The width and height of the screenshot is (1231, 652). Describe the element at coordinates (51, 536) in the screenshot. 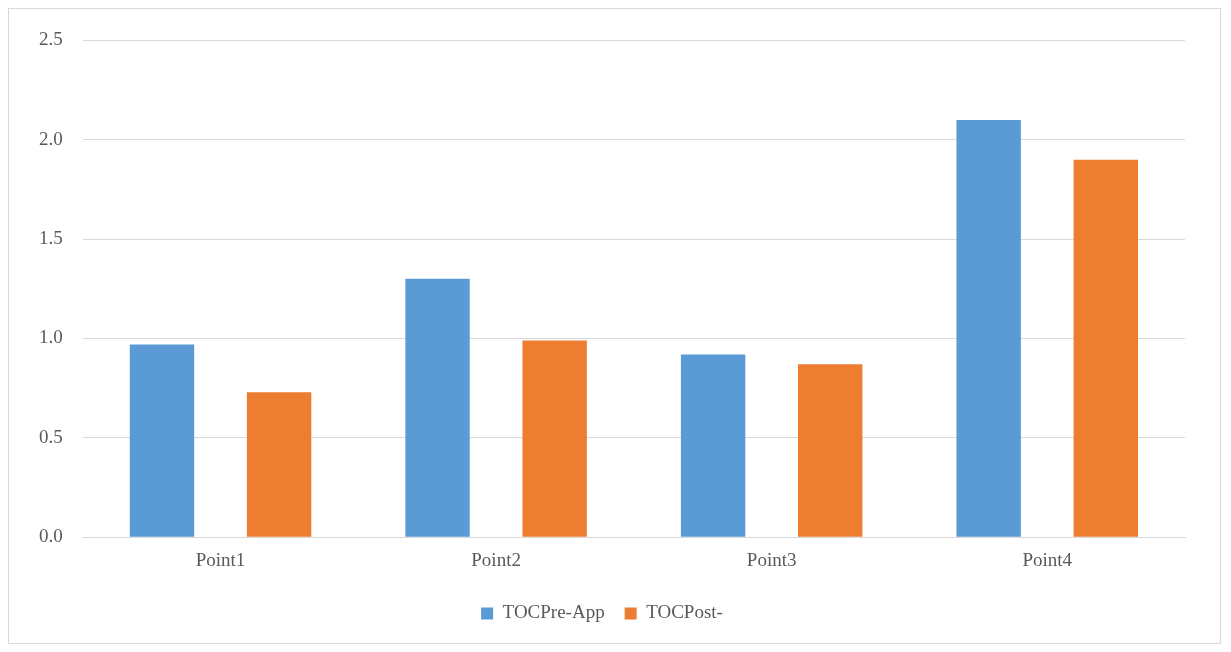

I see `y-tick-label: 0.0` at that location.